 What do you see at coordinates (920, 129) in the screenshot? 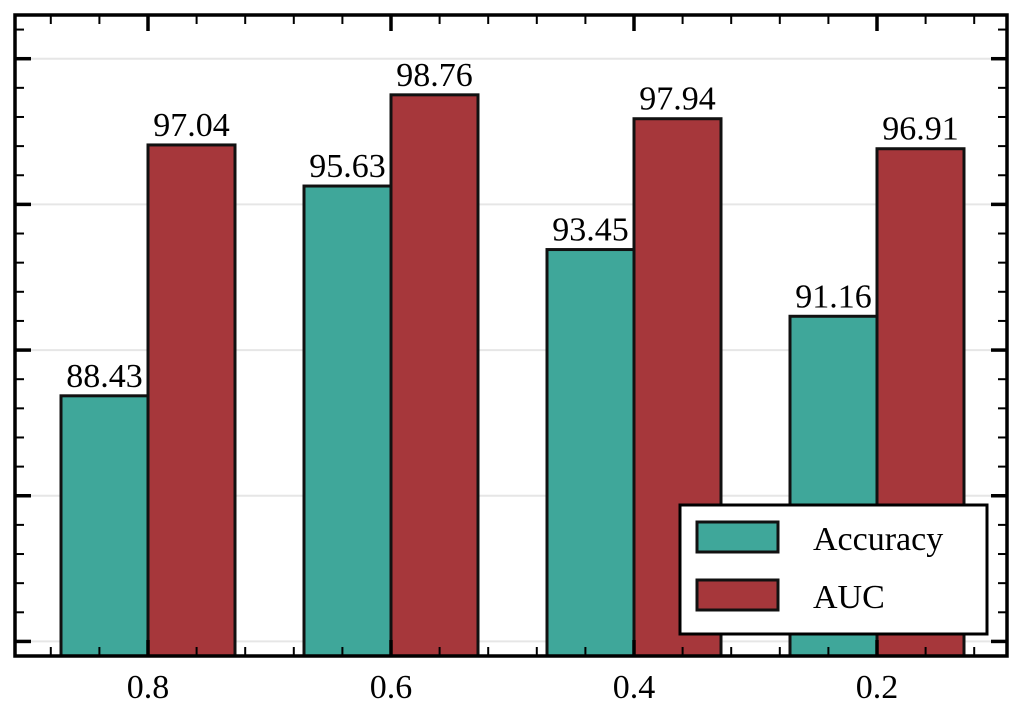
I see `data-label-auc-0.2: 96.91` at bounding box center [920, 129].